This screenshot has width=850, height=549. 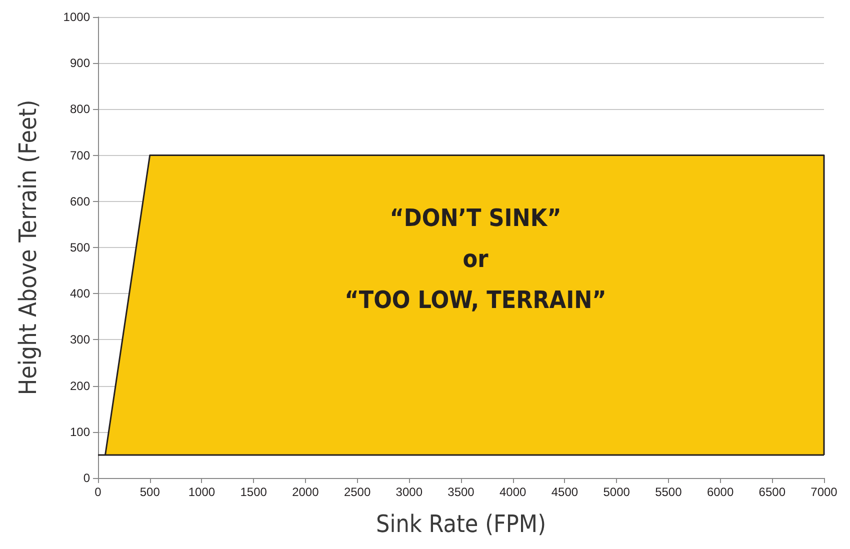 What do you see at coordinates (80, 155) in the screenshot?
I see `y-tick-label: 700` at bounding box center [80, 155].